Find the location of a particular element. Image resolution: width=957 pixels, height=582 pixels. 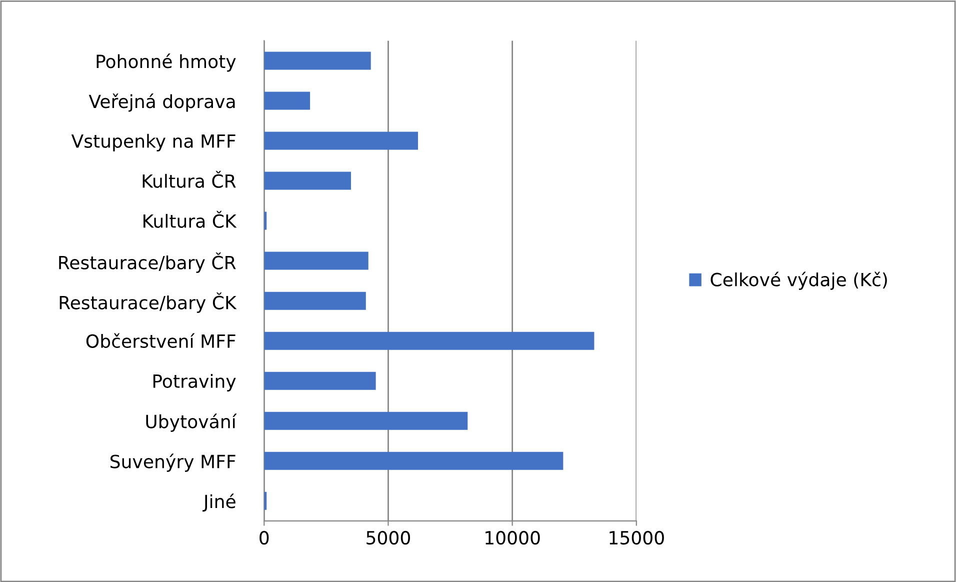

y-tick-label: Kultura ČR is located at coordinates (189, 179).